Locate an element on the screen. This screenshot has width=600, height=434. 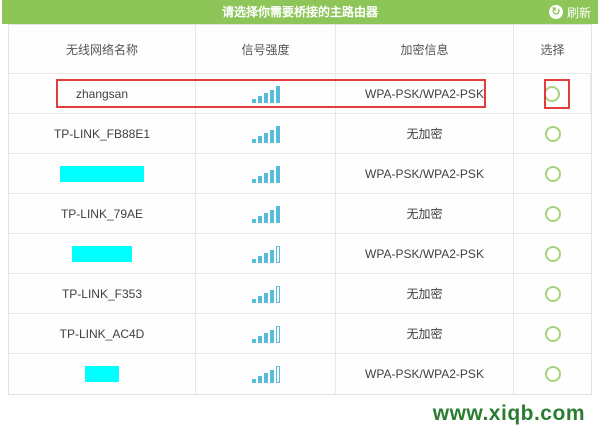
table-row: zhangsan WPA-PSK/WPA2-PSK is located at coordinates (300, 94).